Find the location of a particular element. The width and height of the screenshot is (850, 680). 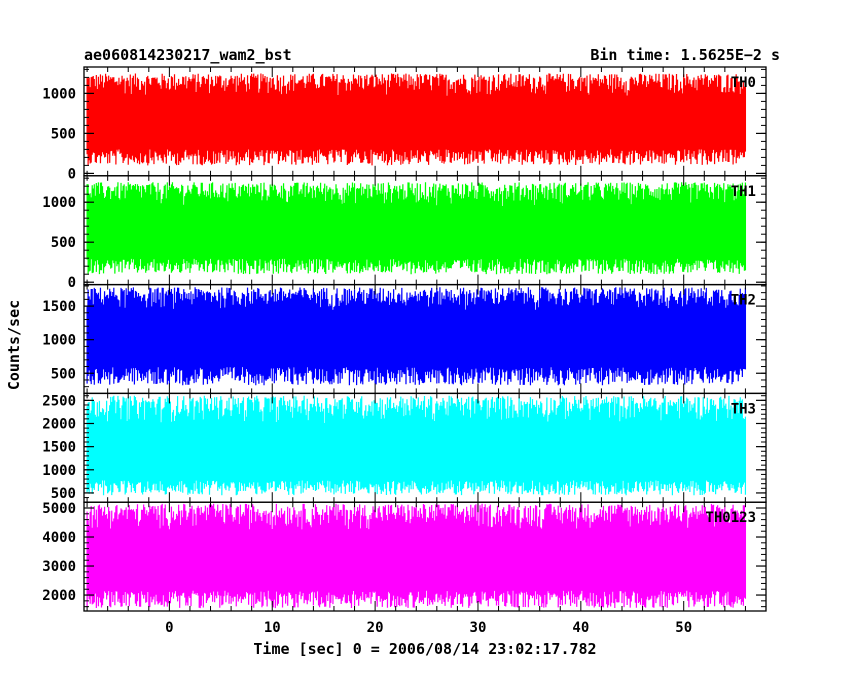

series-th3 is located at coordinates (416, 445).